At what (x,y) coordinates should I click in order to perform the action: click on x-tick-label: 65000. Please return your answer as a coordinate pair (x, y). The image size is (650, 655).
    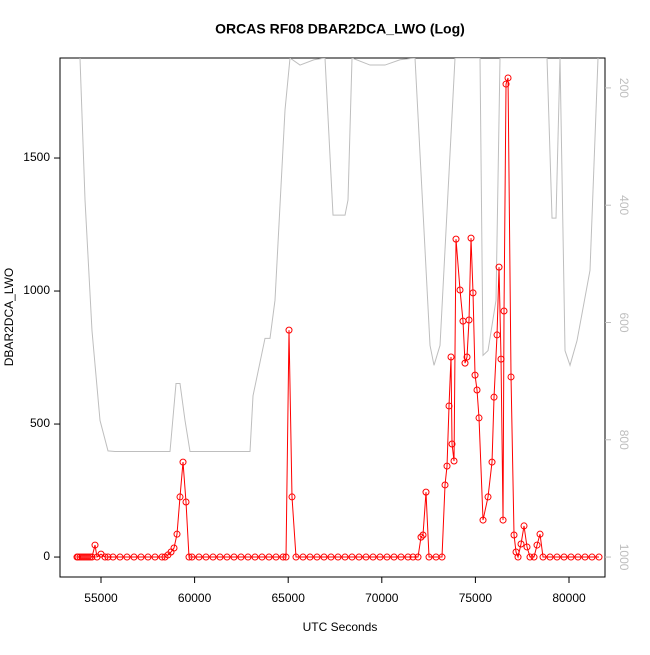
    Looking at the image, I should click on (289, 598).